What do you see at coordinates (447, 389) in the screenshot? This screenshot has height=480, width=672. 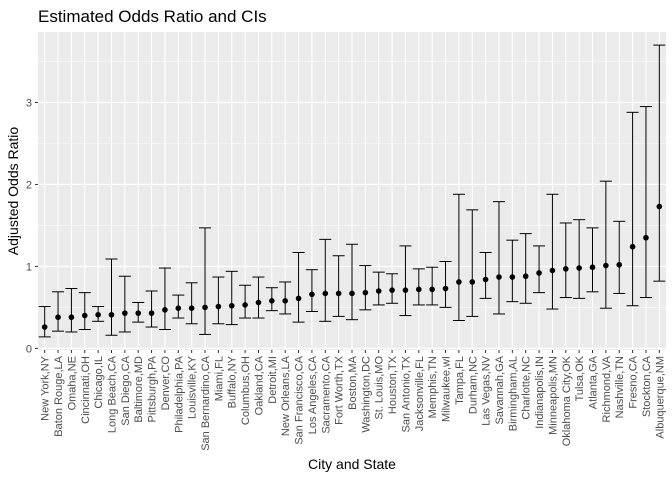 I see `x-tick-label: Milwaukee,wI` at bounding box center [447, 389].